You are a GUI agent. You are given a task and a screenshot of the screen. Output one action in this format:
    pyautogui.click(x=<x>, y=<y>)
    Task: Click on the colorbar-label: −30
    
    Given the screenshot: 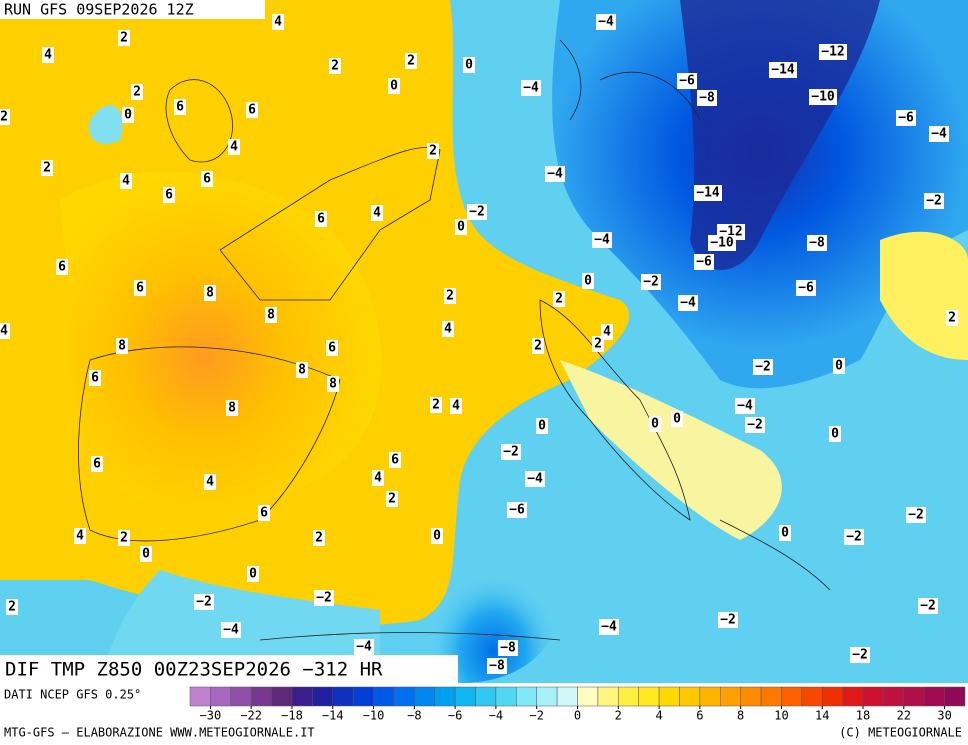 What is the action you would take?
    pyautogui.click(x=211, y=716)
    